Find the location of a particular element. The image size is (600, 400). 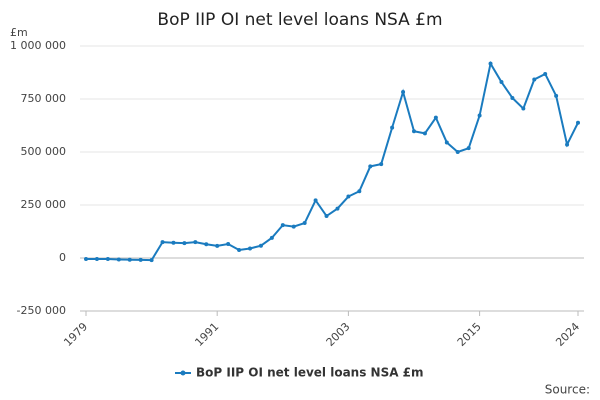

y-tick-label: 750 000 is located at coordinates (44, 98).